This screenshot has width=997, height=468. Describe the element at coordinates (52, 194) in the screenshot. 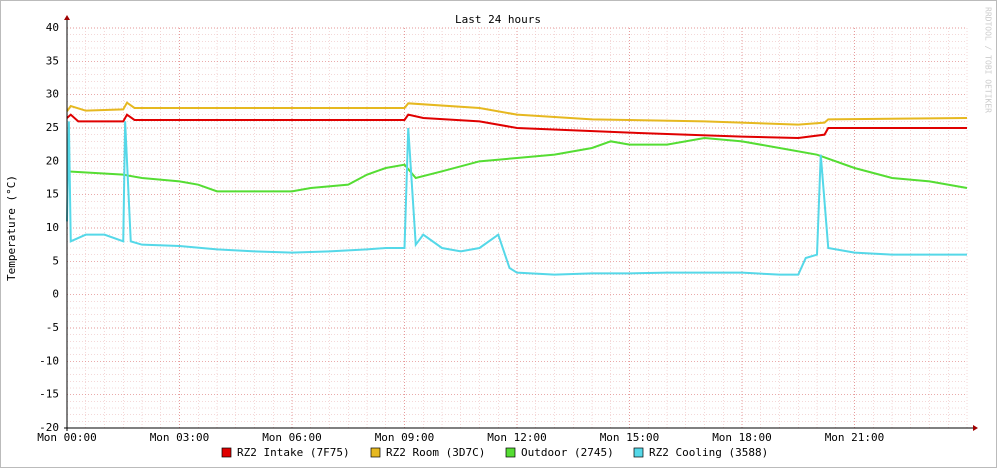

I see `y-tick-label: 15` at that location.